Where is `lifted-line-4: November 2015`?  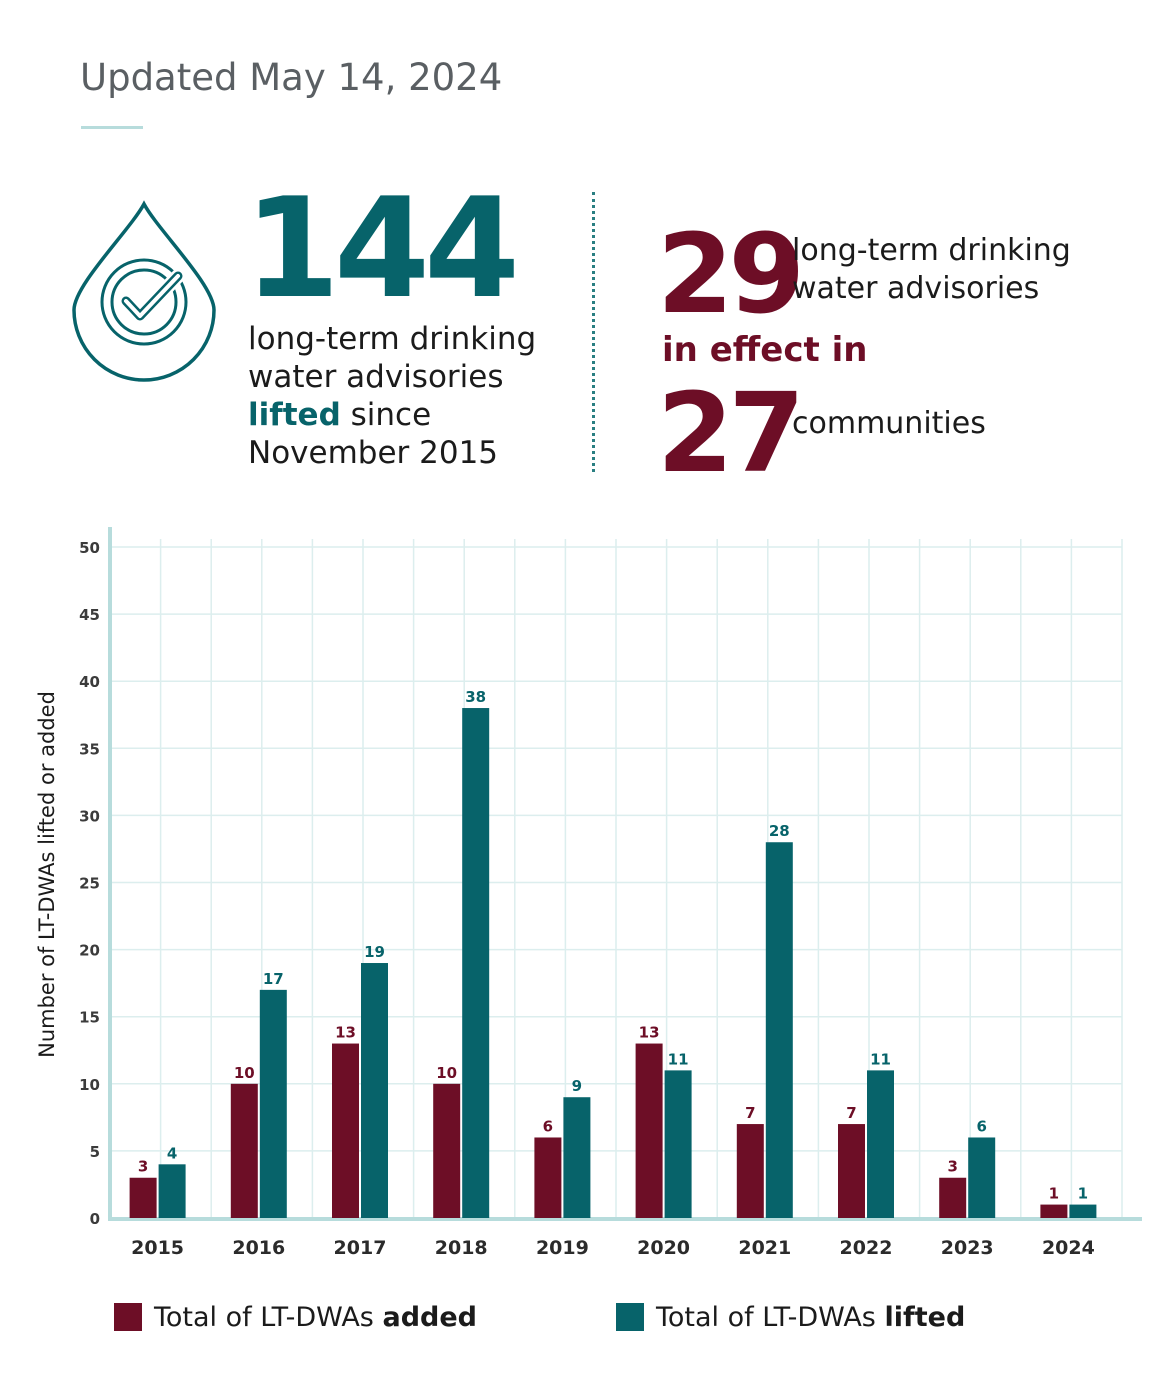 lifted-line-4: November 2015 is located at coordinates (373, 453).